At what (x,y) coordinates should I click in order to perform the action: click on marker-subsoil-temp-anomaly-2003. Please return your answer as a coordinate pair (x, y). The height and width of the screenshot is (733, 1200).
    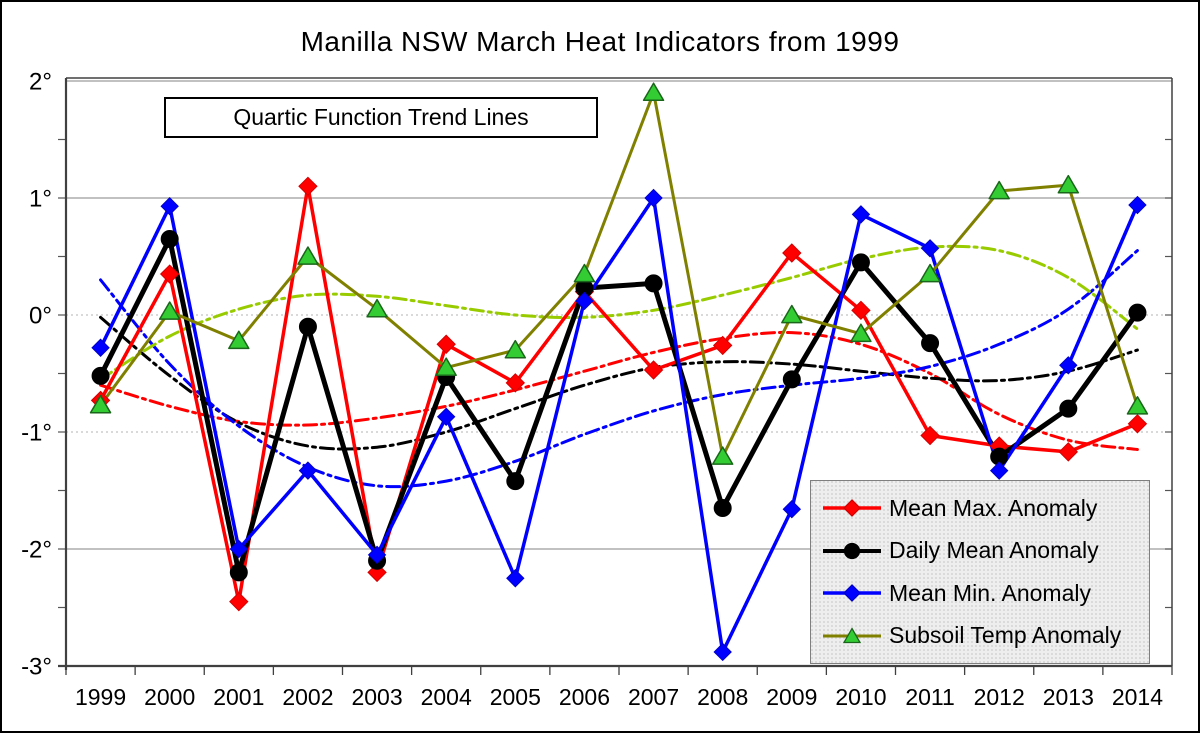
    Looking at the image, I should click on (377, 308).